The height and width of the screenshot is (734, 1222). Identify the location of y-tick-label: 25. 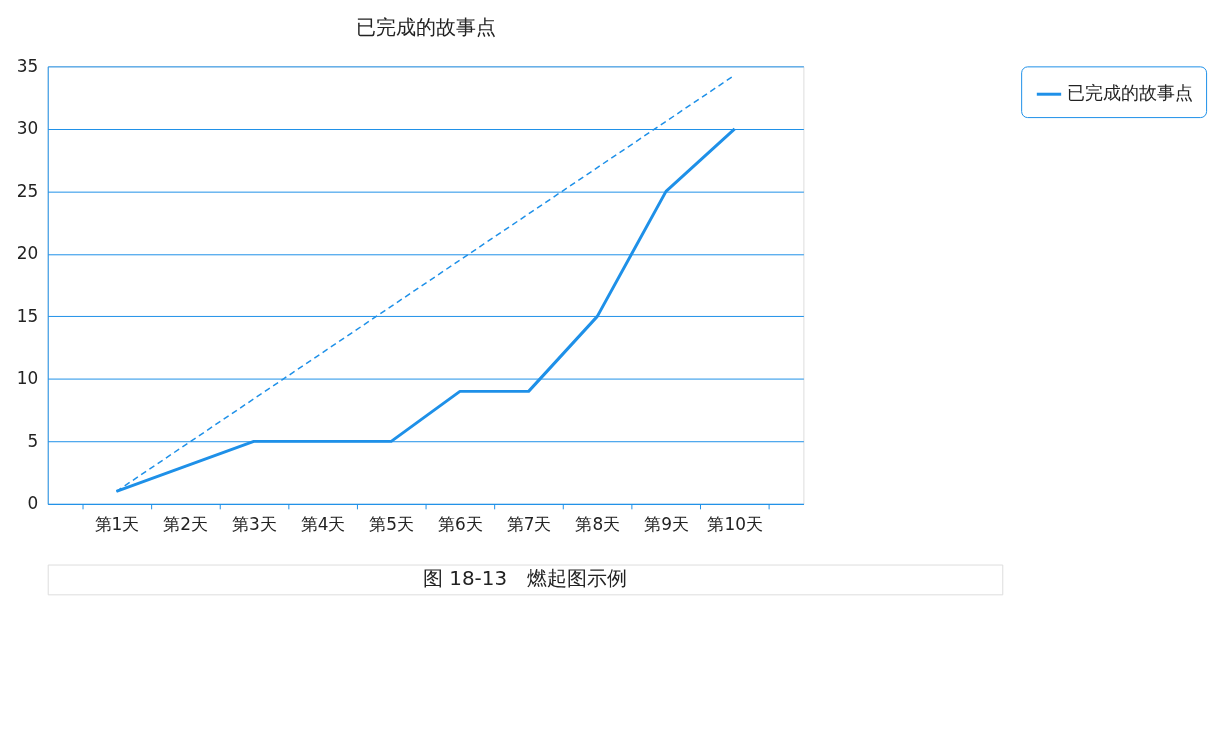
(27, 190).